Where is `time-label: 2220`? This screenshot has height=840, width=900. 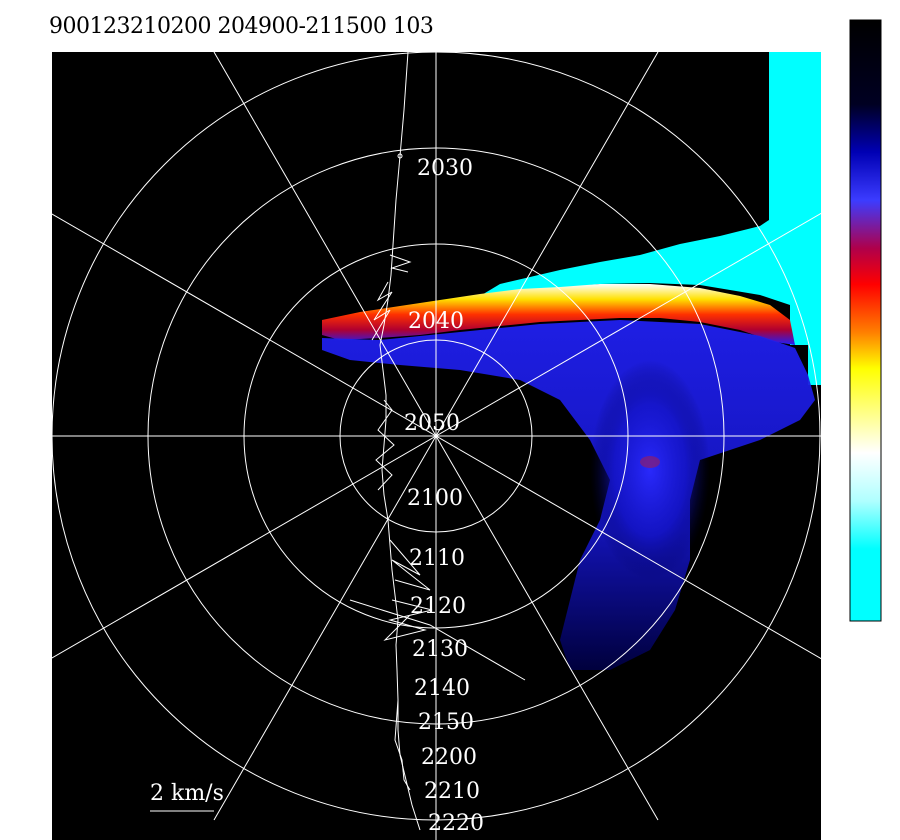
time-label: 2220 is located at coordinates (456, 823).